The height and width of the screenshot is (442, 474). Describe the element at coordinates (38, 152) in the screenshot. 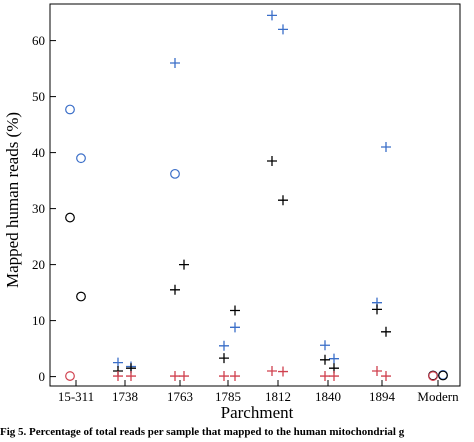

I see `y-tick-label: 40` at that location.